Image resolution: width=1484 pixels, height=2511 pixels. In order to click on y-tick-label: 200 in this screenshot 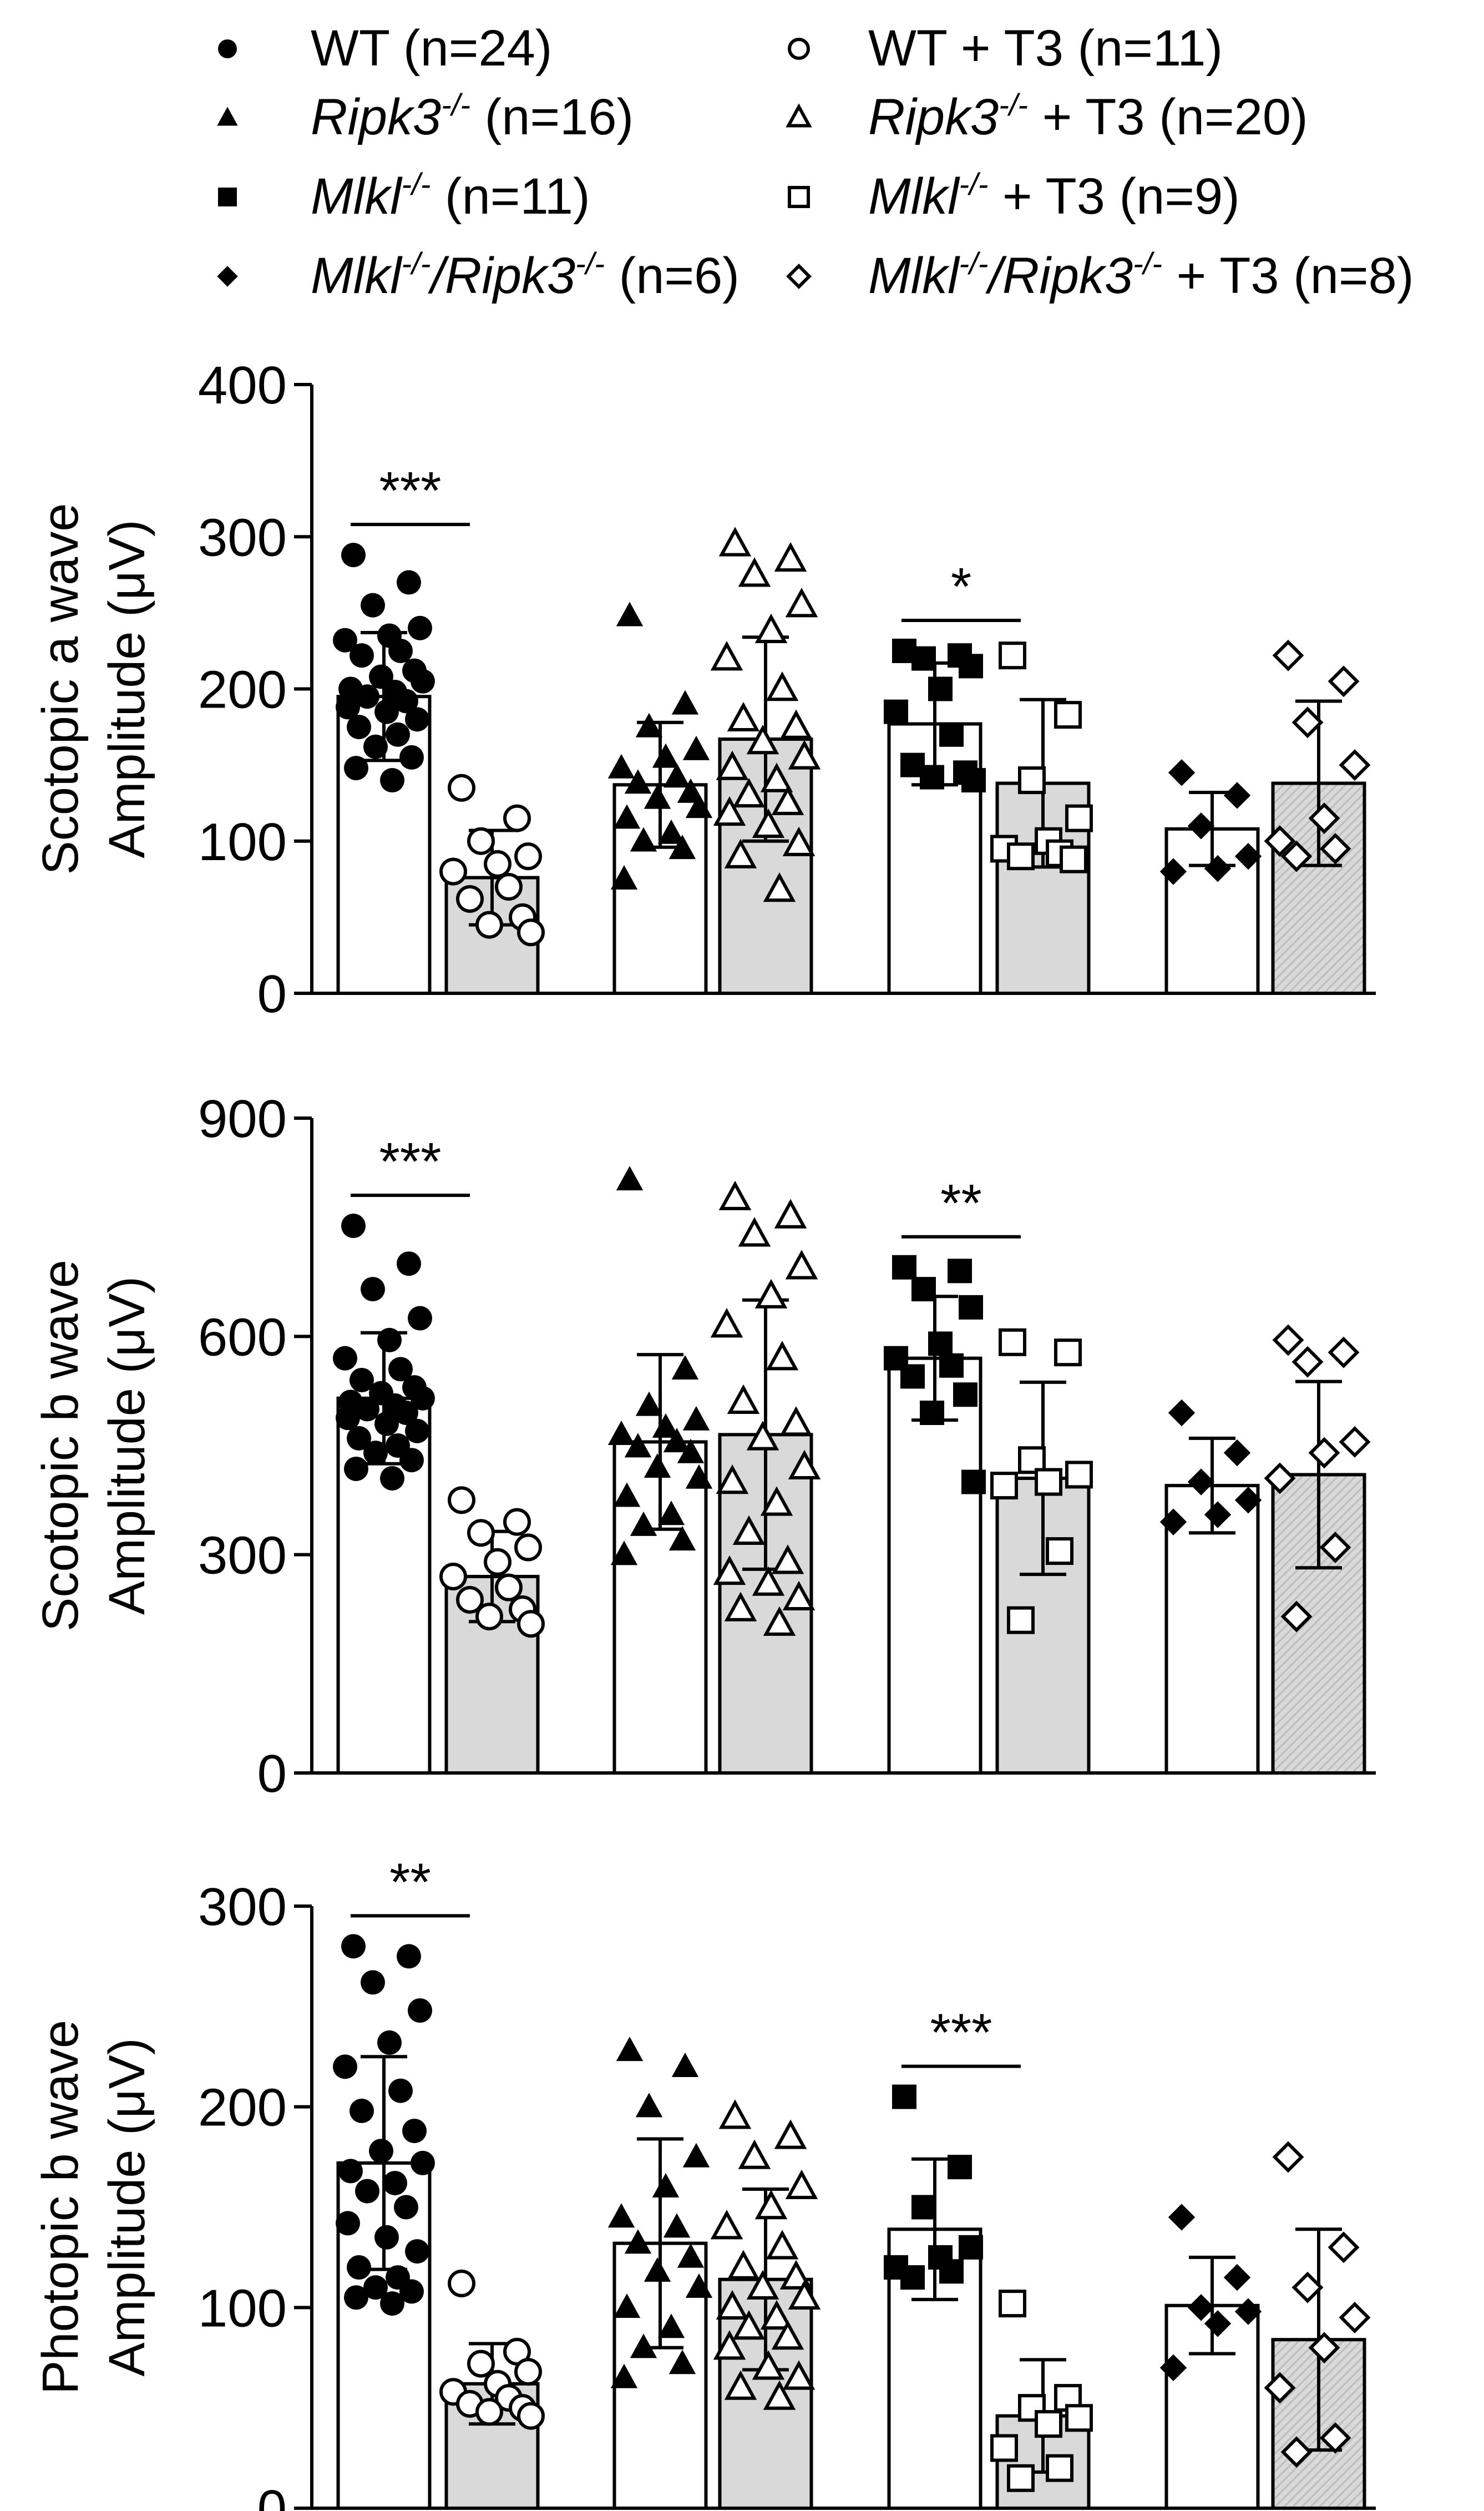, I will do `click(242, 690)`.